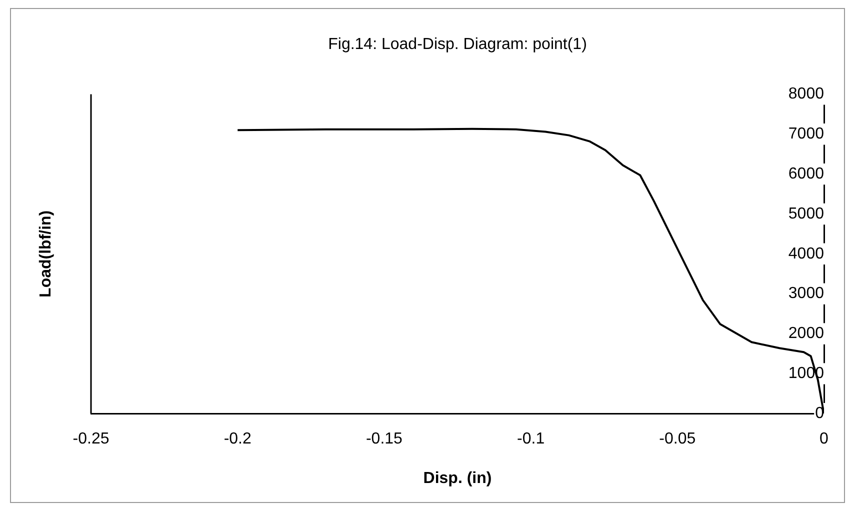 This screenshot has width=857, height=514. What do you see at coordinates (457, 478) in the screenshot?
I see `x-axis-title: Disp. (in)` at bounding box center [457, 478].